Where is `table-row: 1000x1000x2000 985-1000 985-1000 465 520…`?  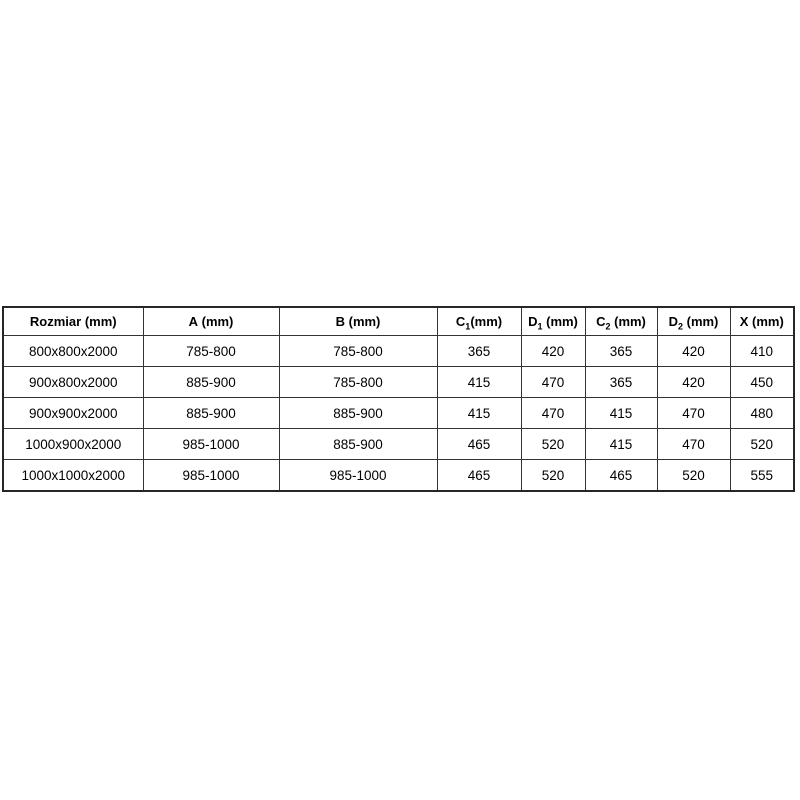
table-row: 1000x1000x2000 985-1000 985-1000 465 520… is located at coordinates (398, 475).